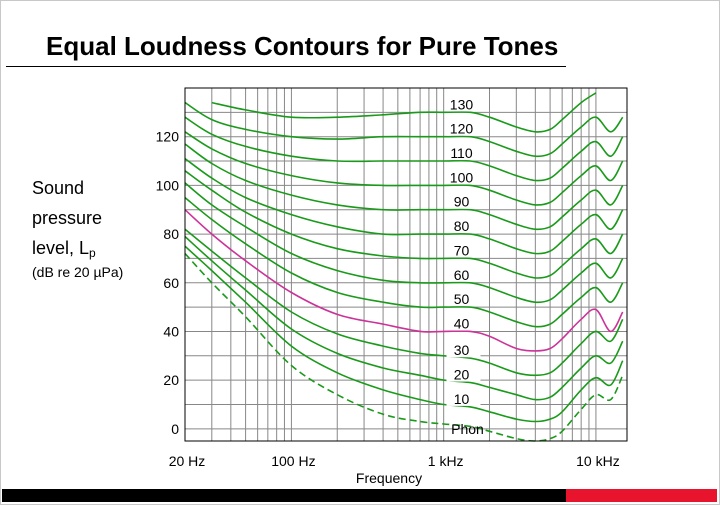  What do you see at coordinates (92, 253) in the screenshot?
I see `y-label-subscript: p` at bounding box center [92, 253].